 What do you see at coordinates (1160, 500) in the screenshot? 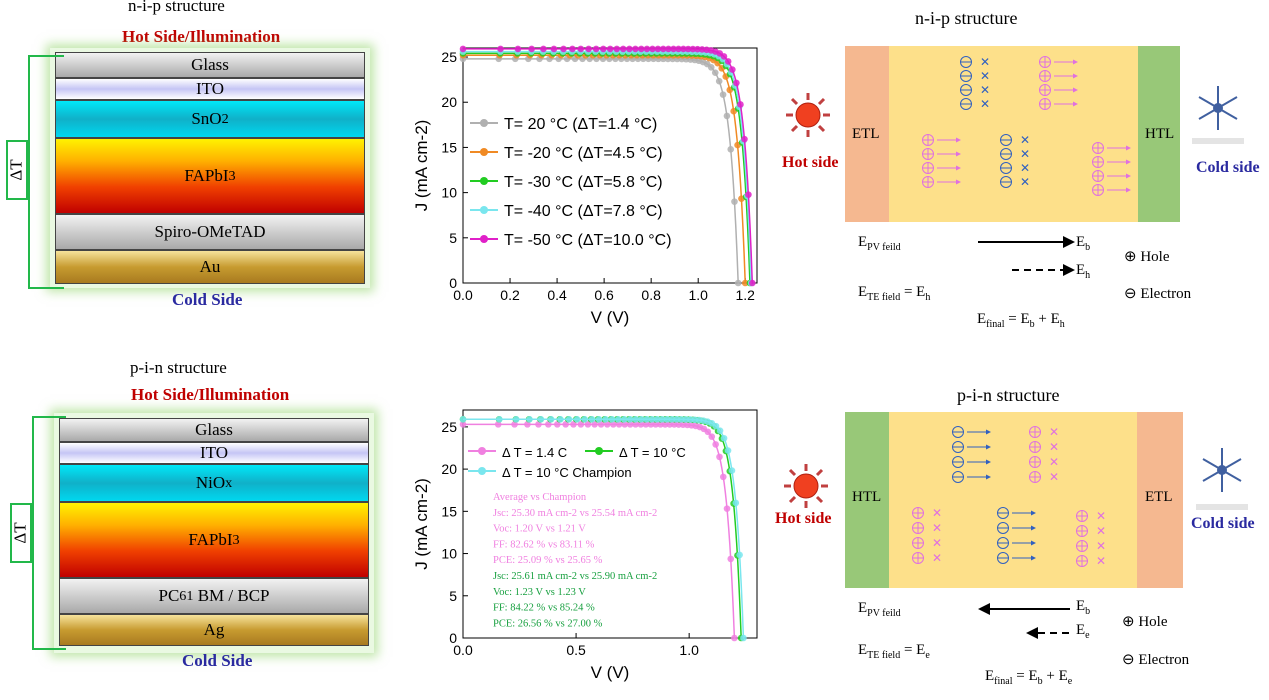
I see `bottom-band-etl` at bounding box center [1160, 500].